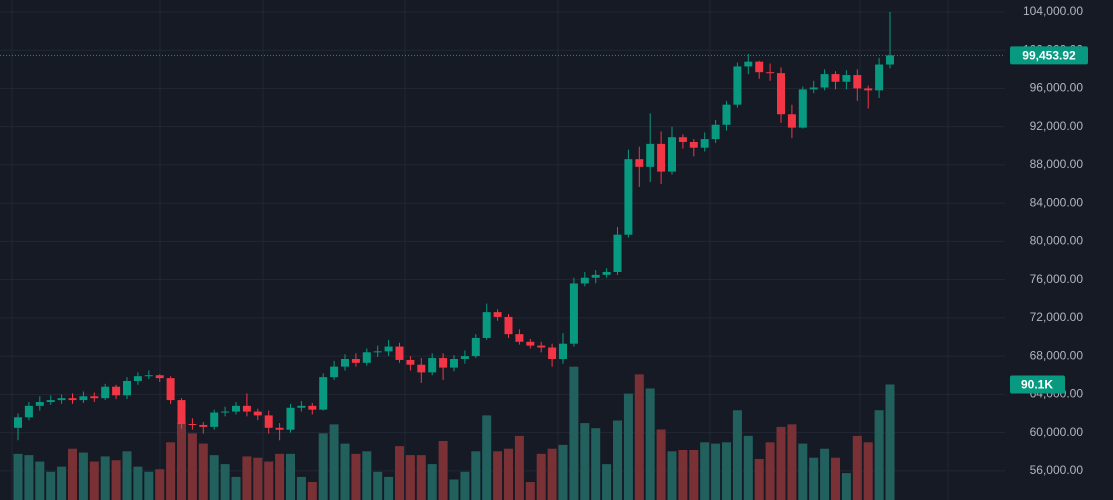 This screenshot has height=500, width=1113. I want to click on last-price-label: 99,453.92, so click(1049, 56).